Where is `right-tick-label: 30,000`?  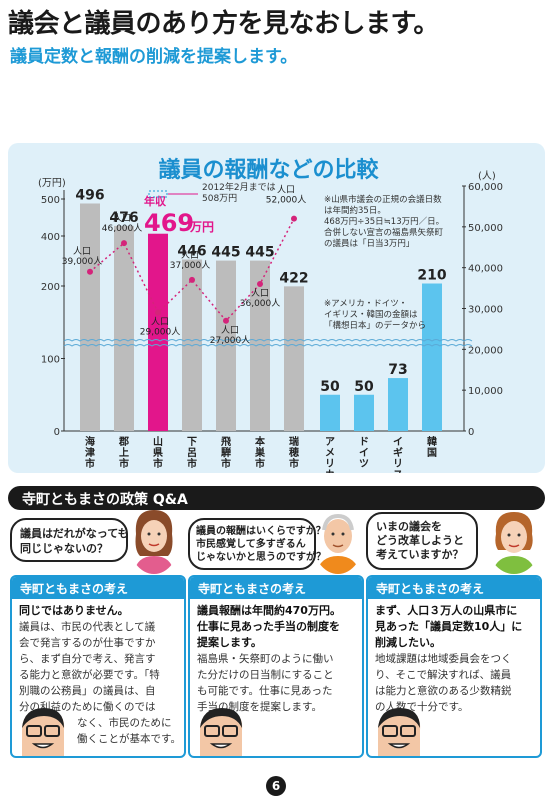
right-tick-label: 30,000 is located at coordinates (485, 310).